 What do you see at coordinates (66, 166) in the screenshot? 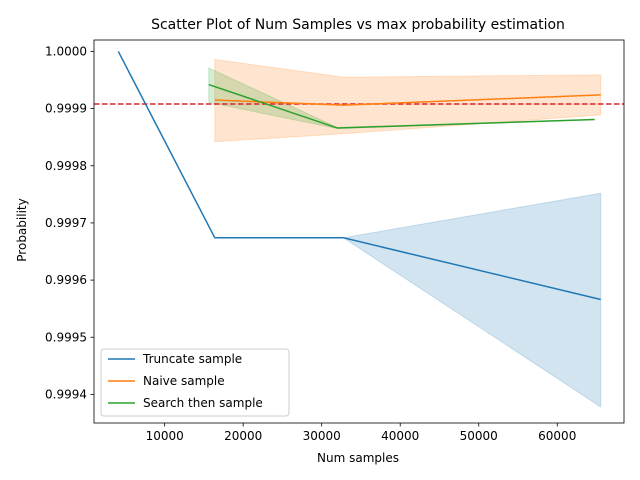
I see `y-tick-label: 0.9998` at bounding box center [66, 166].